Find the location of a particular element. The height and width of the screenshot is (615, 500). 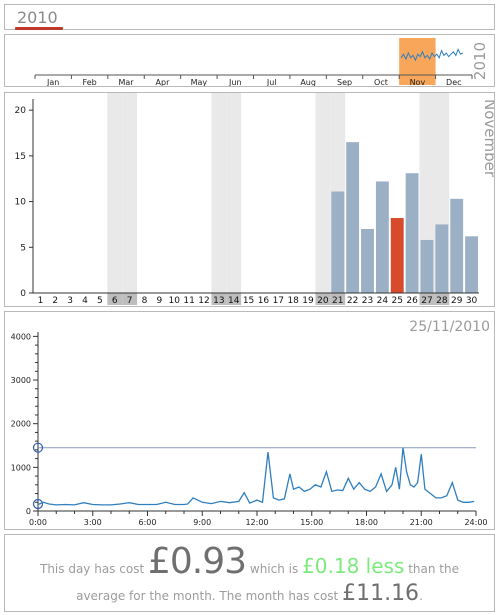

day-label-10: 10 is located at coordinates (175, 301).